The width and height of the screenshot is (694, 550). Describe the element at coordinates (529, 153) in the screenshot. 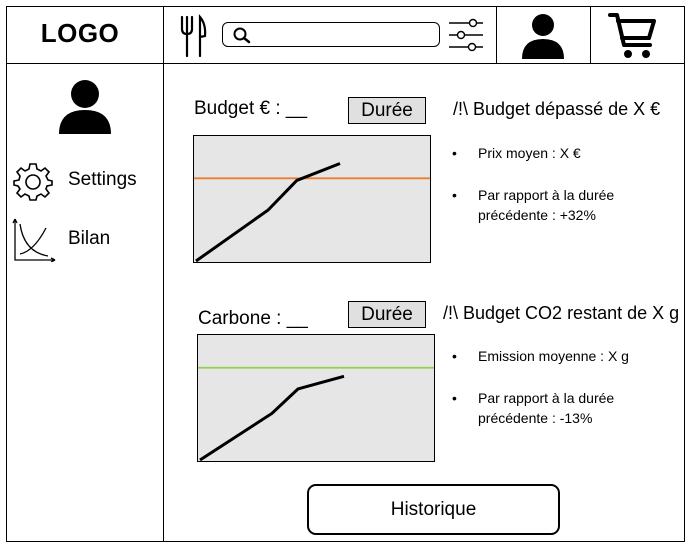

I see `budget-avg-price: Prix moyen : X €` at that location.